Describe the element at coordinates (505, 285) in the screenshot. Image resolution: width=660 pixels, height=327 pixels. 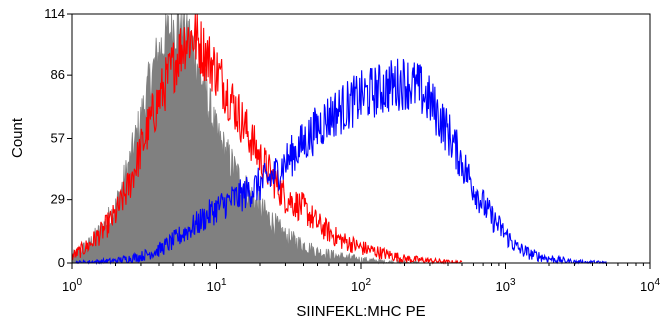
I see `x-tick-label: 10³` at that location.